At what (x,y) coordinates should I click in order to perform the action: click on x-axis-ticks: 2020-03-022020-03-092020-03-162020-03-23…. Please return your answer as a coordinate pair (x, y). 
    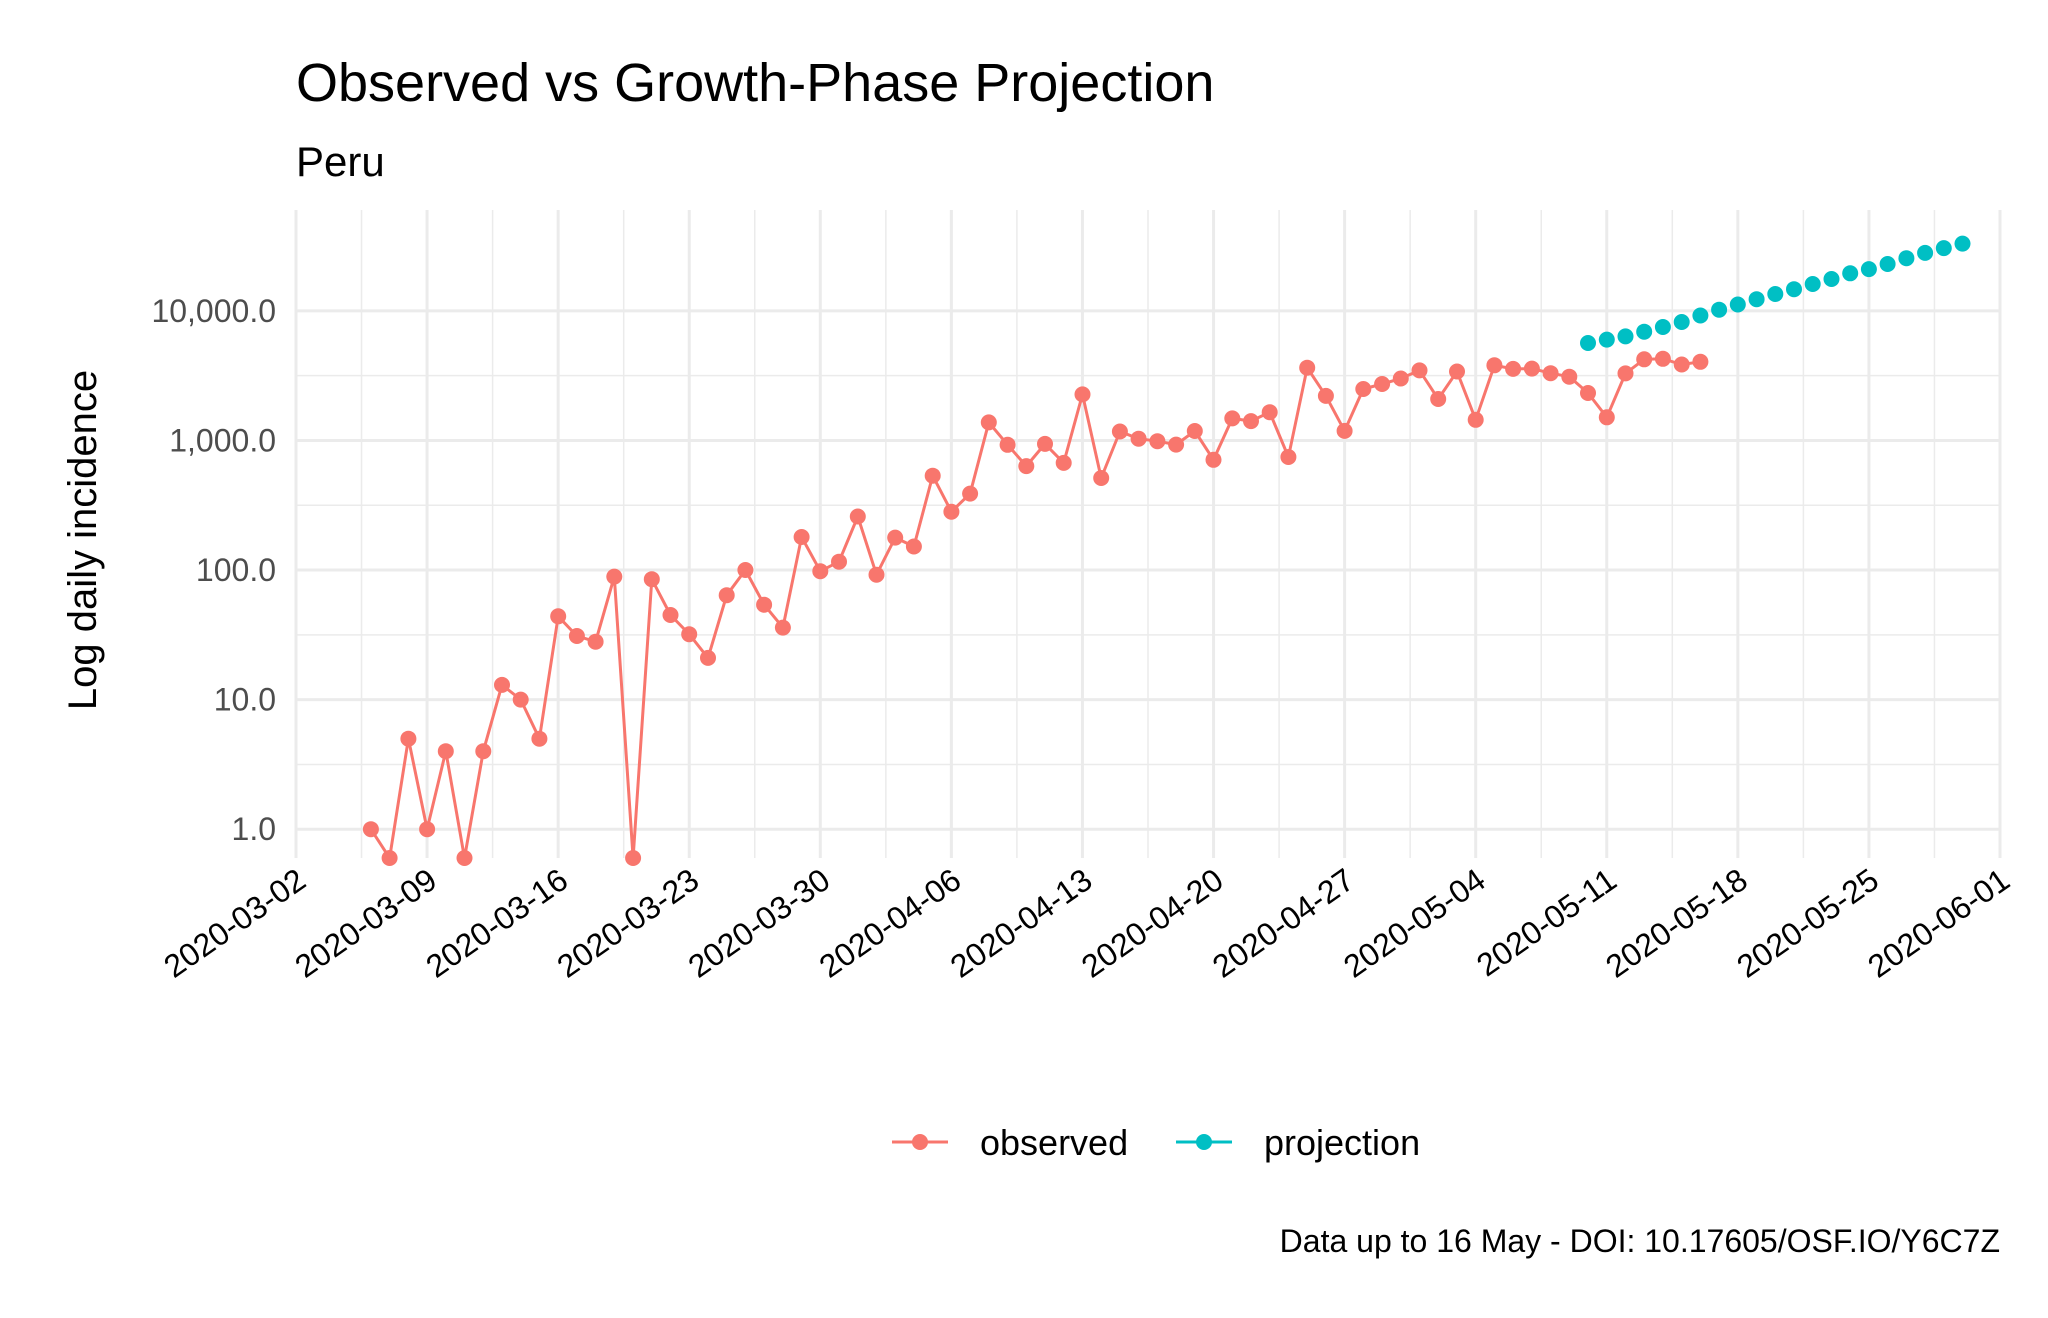
    Looking at the image, I should click on (1086, 922).